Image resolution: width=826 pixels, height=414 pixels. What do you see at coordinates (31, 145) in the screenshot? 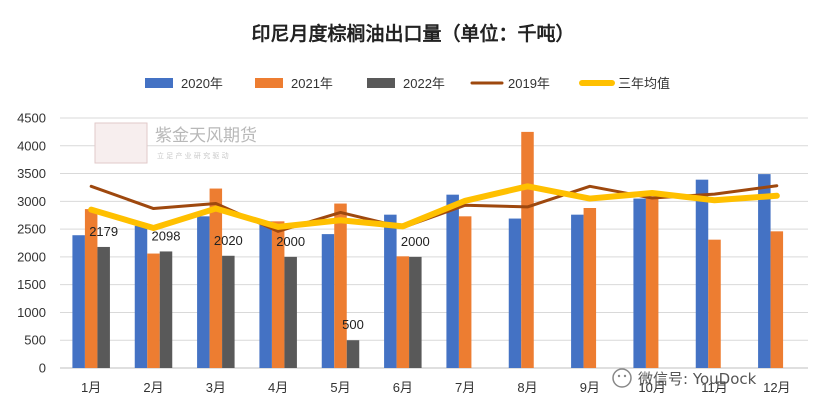
I see `y-tick-label: 4000` at bounding box center [31, 145].